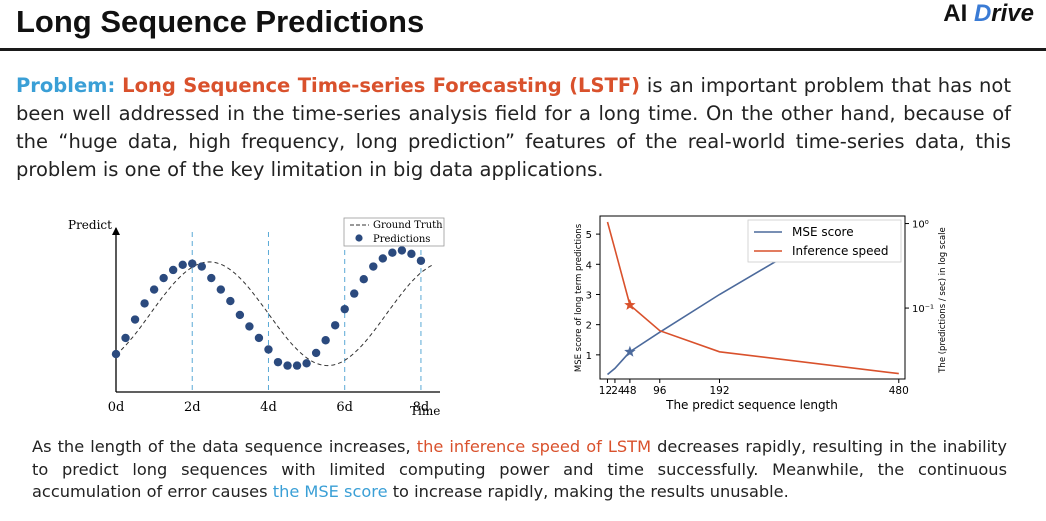  Describe the element at coordinates (344, 407) in the screenshot. I see `x-tick-label: 6d` at that location.